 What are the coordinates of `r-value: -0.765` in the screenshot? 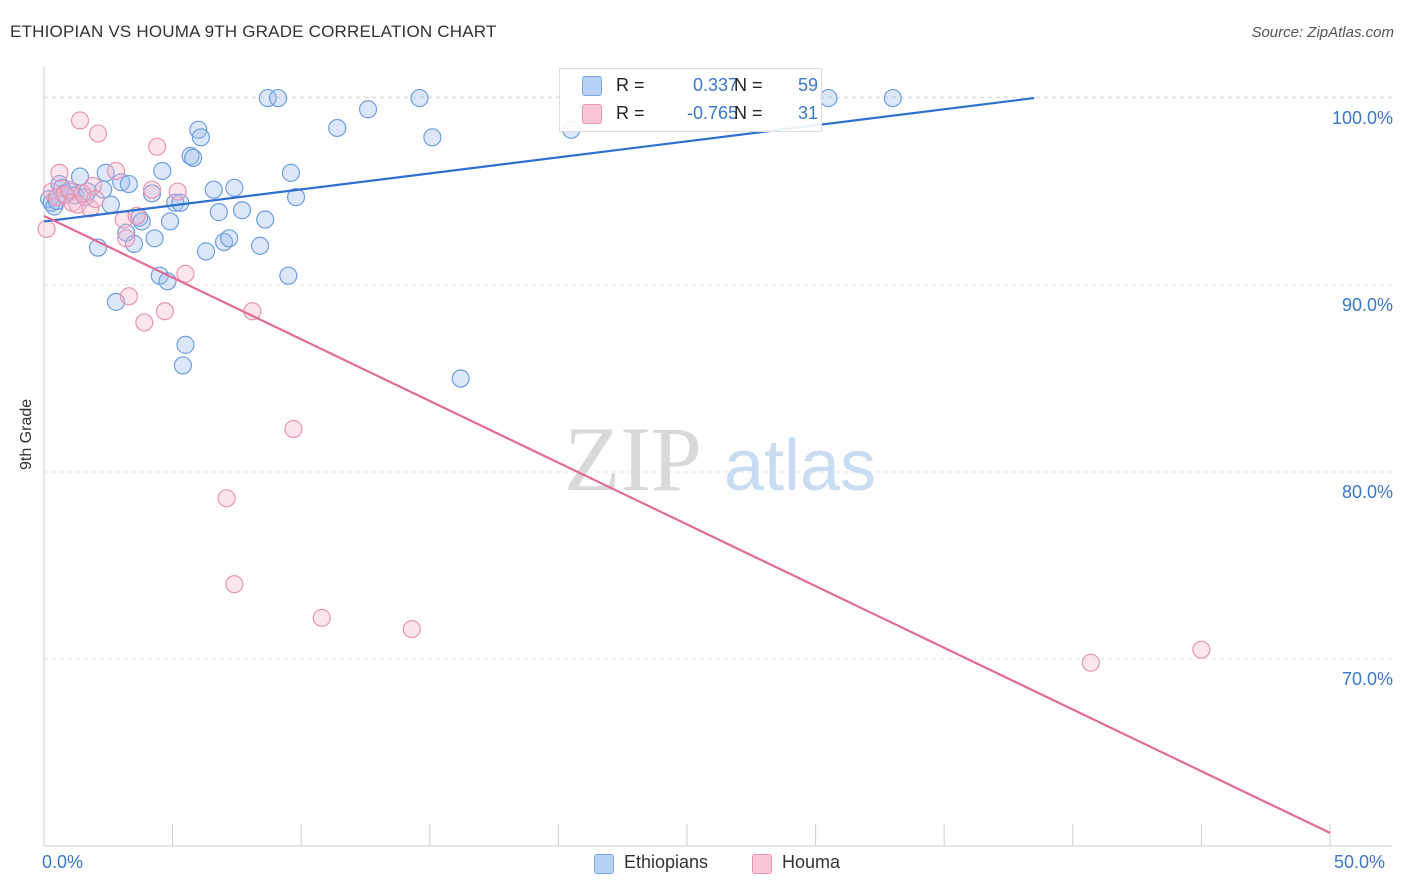 It's located at (712, 113).